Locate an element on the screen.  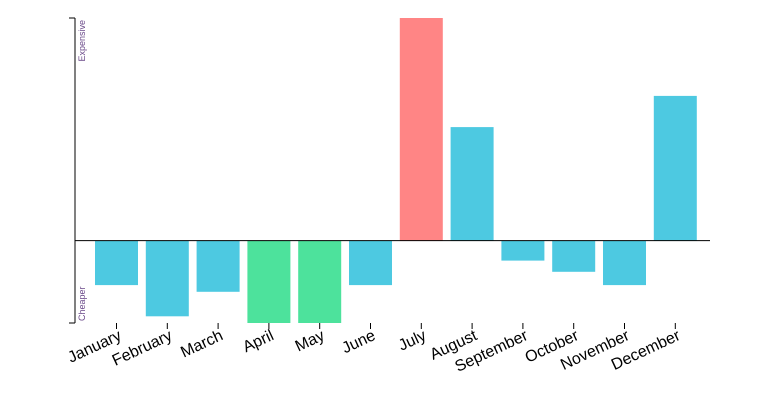
bar-august is located at coordinates (472, 184).